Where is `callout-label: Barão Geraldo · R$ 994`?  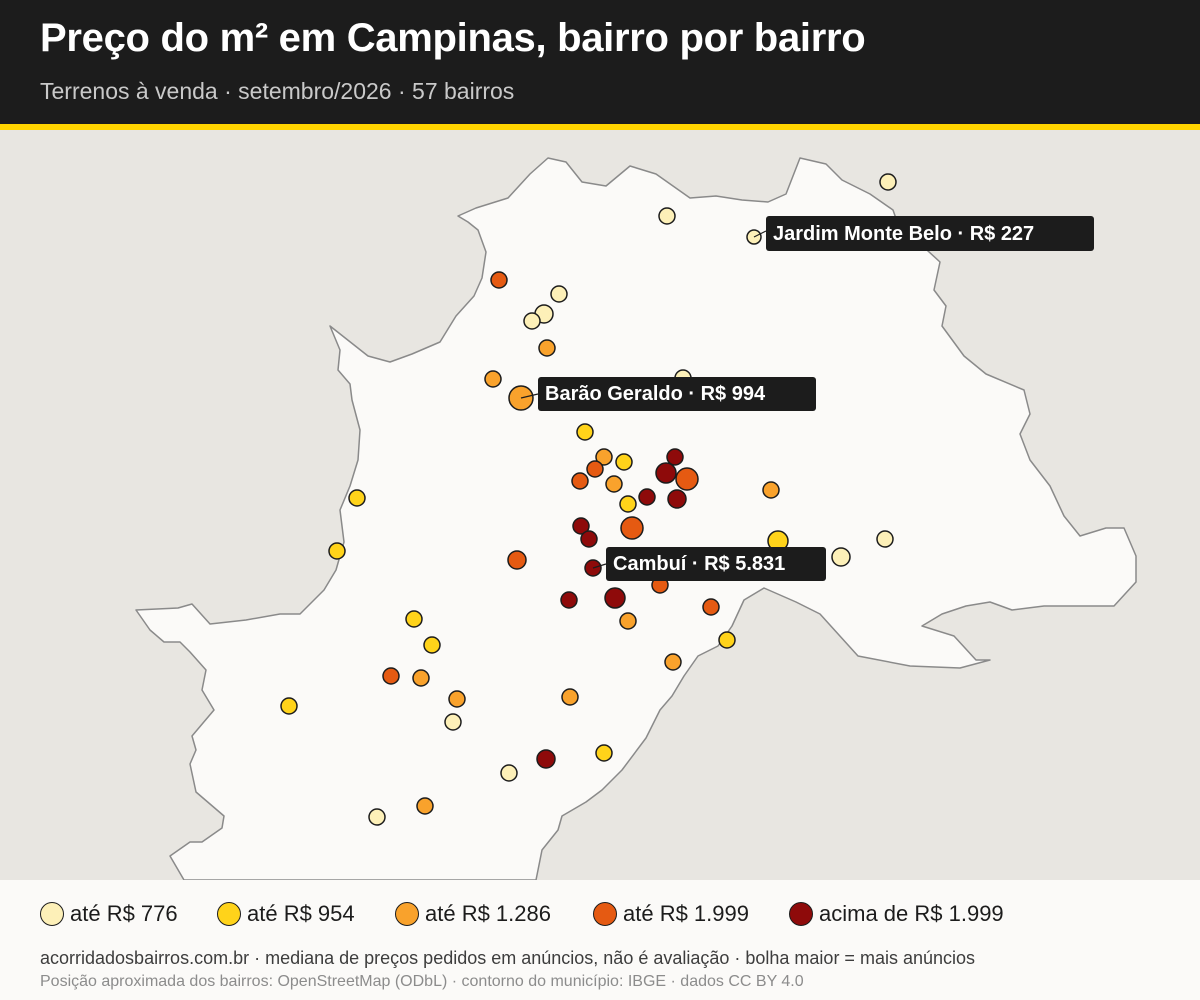
callout-label: Barão Geraldo · R$ 994 is located at coordinates (655, 394).